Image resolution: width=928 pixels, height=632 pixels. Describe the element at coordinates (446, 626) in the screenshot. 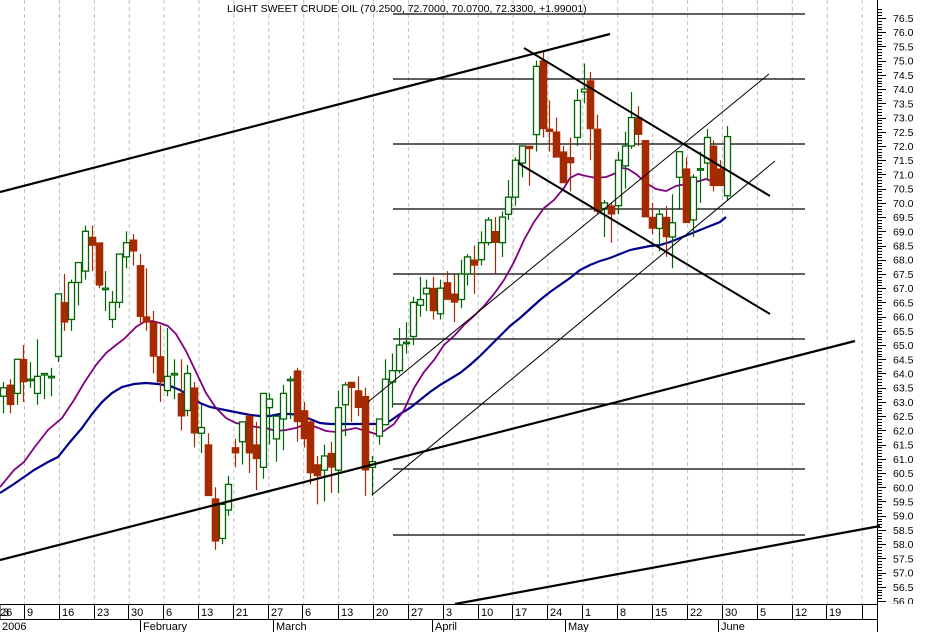

I see `x-month-label: April` at that location.